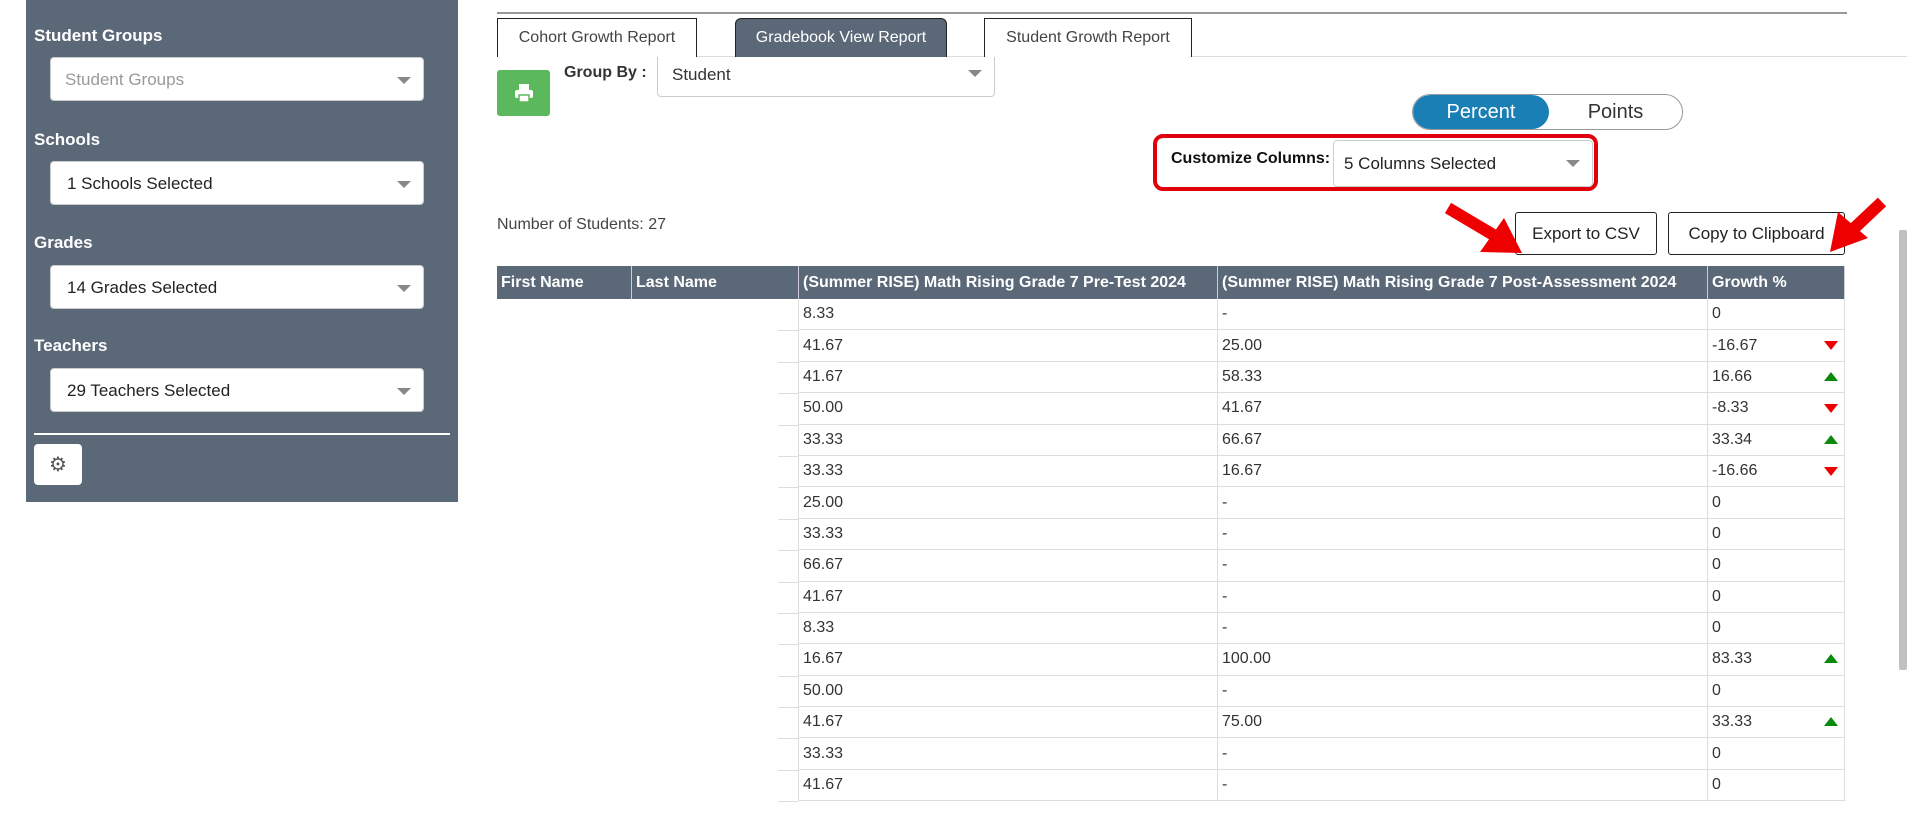 This screenshot has height=816, width=1907. What do you see at coordinates (1776, 723) in the screenshot?
I see `growth-cell: 33.33` at bounding box center [1776, 723].